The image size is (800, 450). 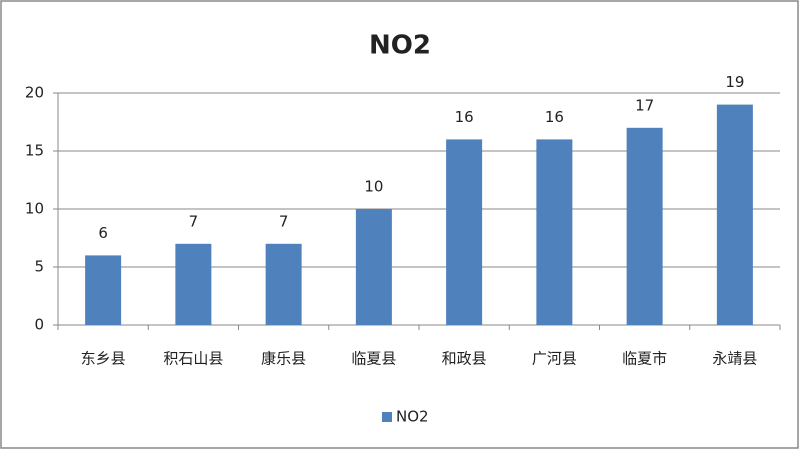 I want to click on x-tick-label: 永靖县, so click(x=734, y=359).